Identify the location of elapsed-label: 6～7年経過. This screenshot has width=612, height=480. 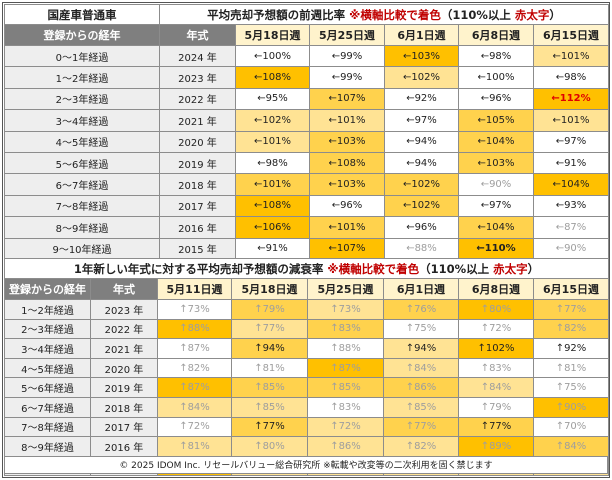
(82, 184).